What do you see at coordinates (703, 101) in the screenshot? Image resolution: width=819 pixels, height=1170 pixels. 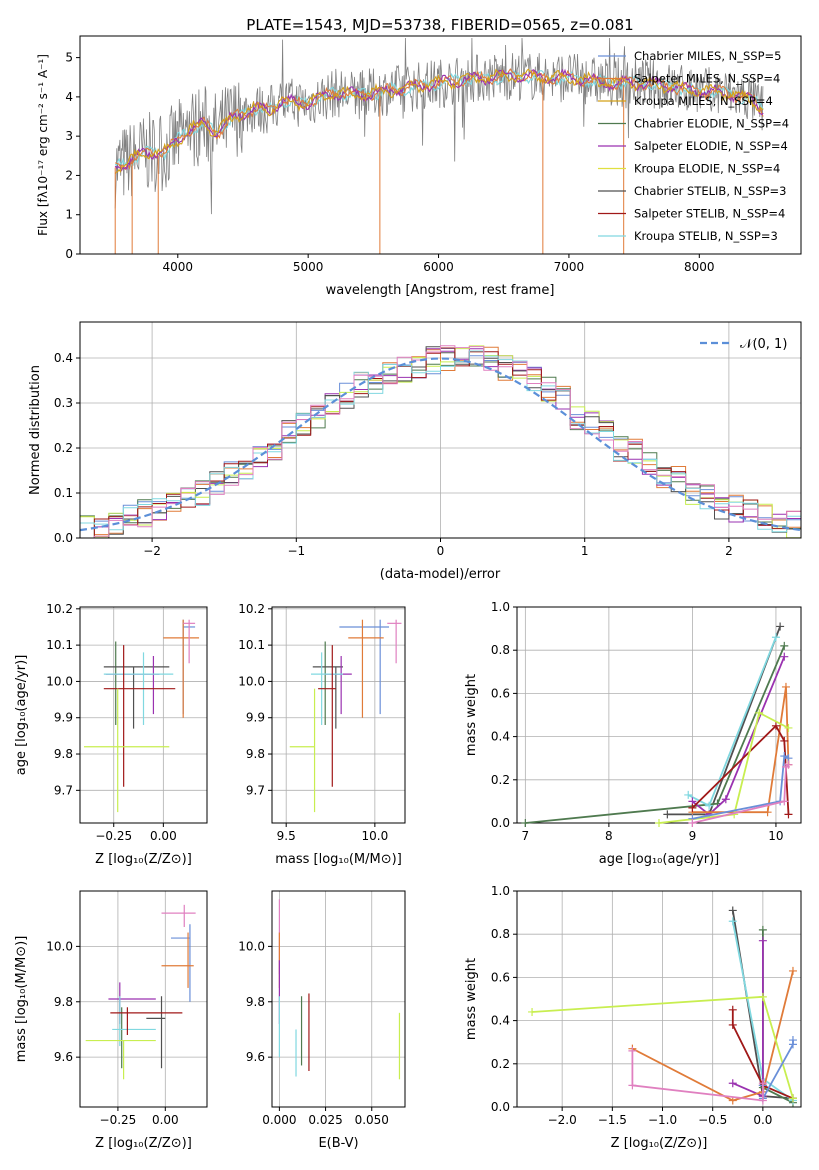 I see `legend-label: Kroupa MILES, N_SSP=4` at bounding box center [703, 101].